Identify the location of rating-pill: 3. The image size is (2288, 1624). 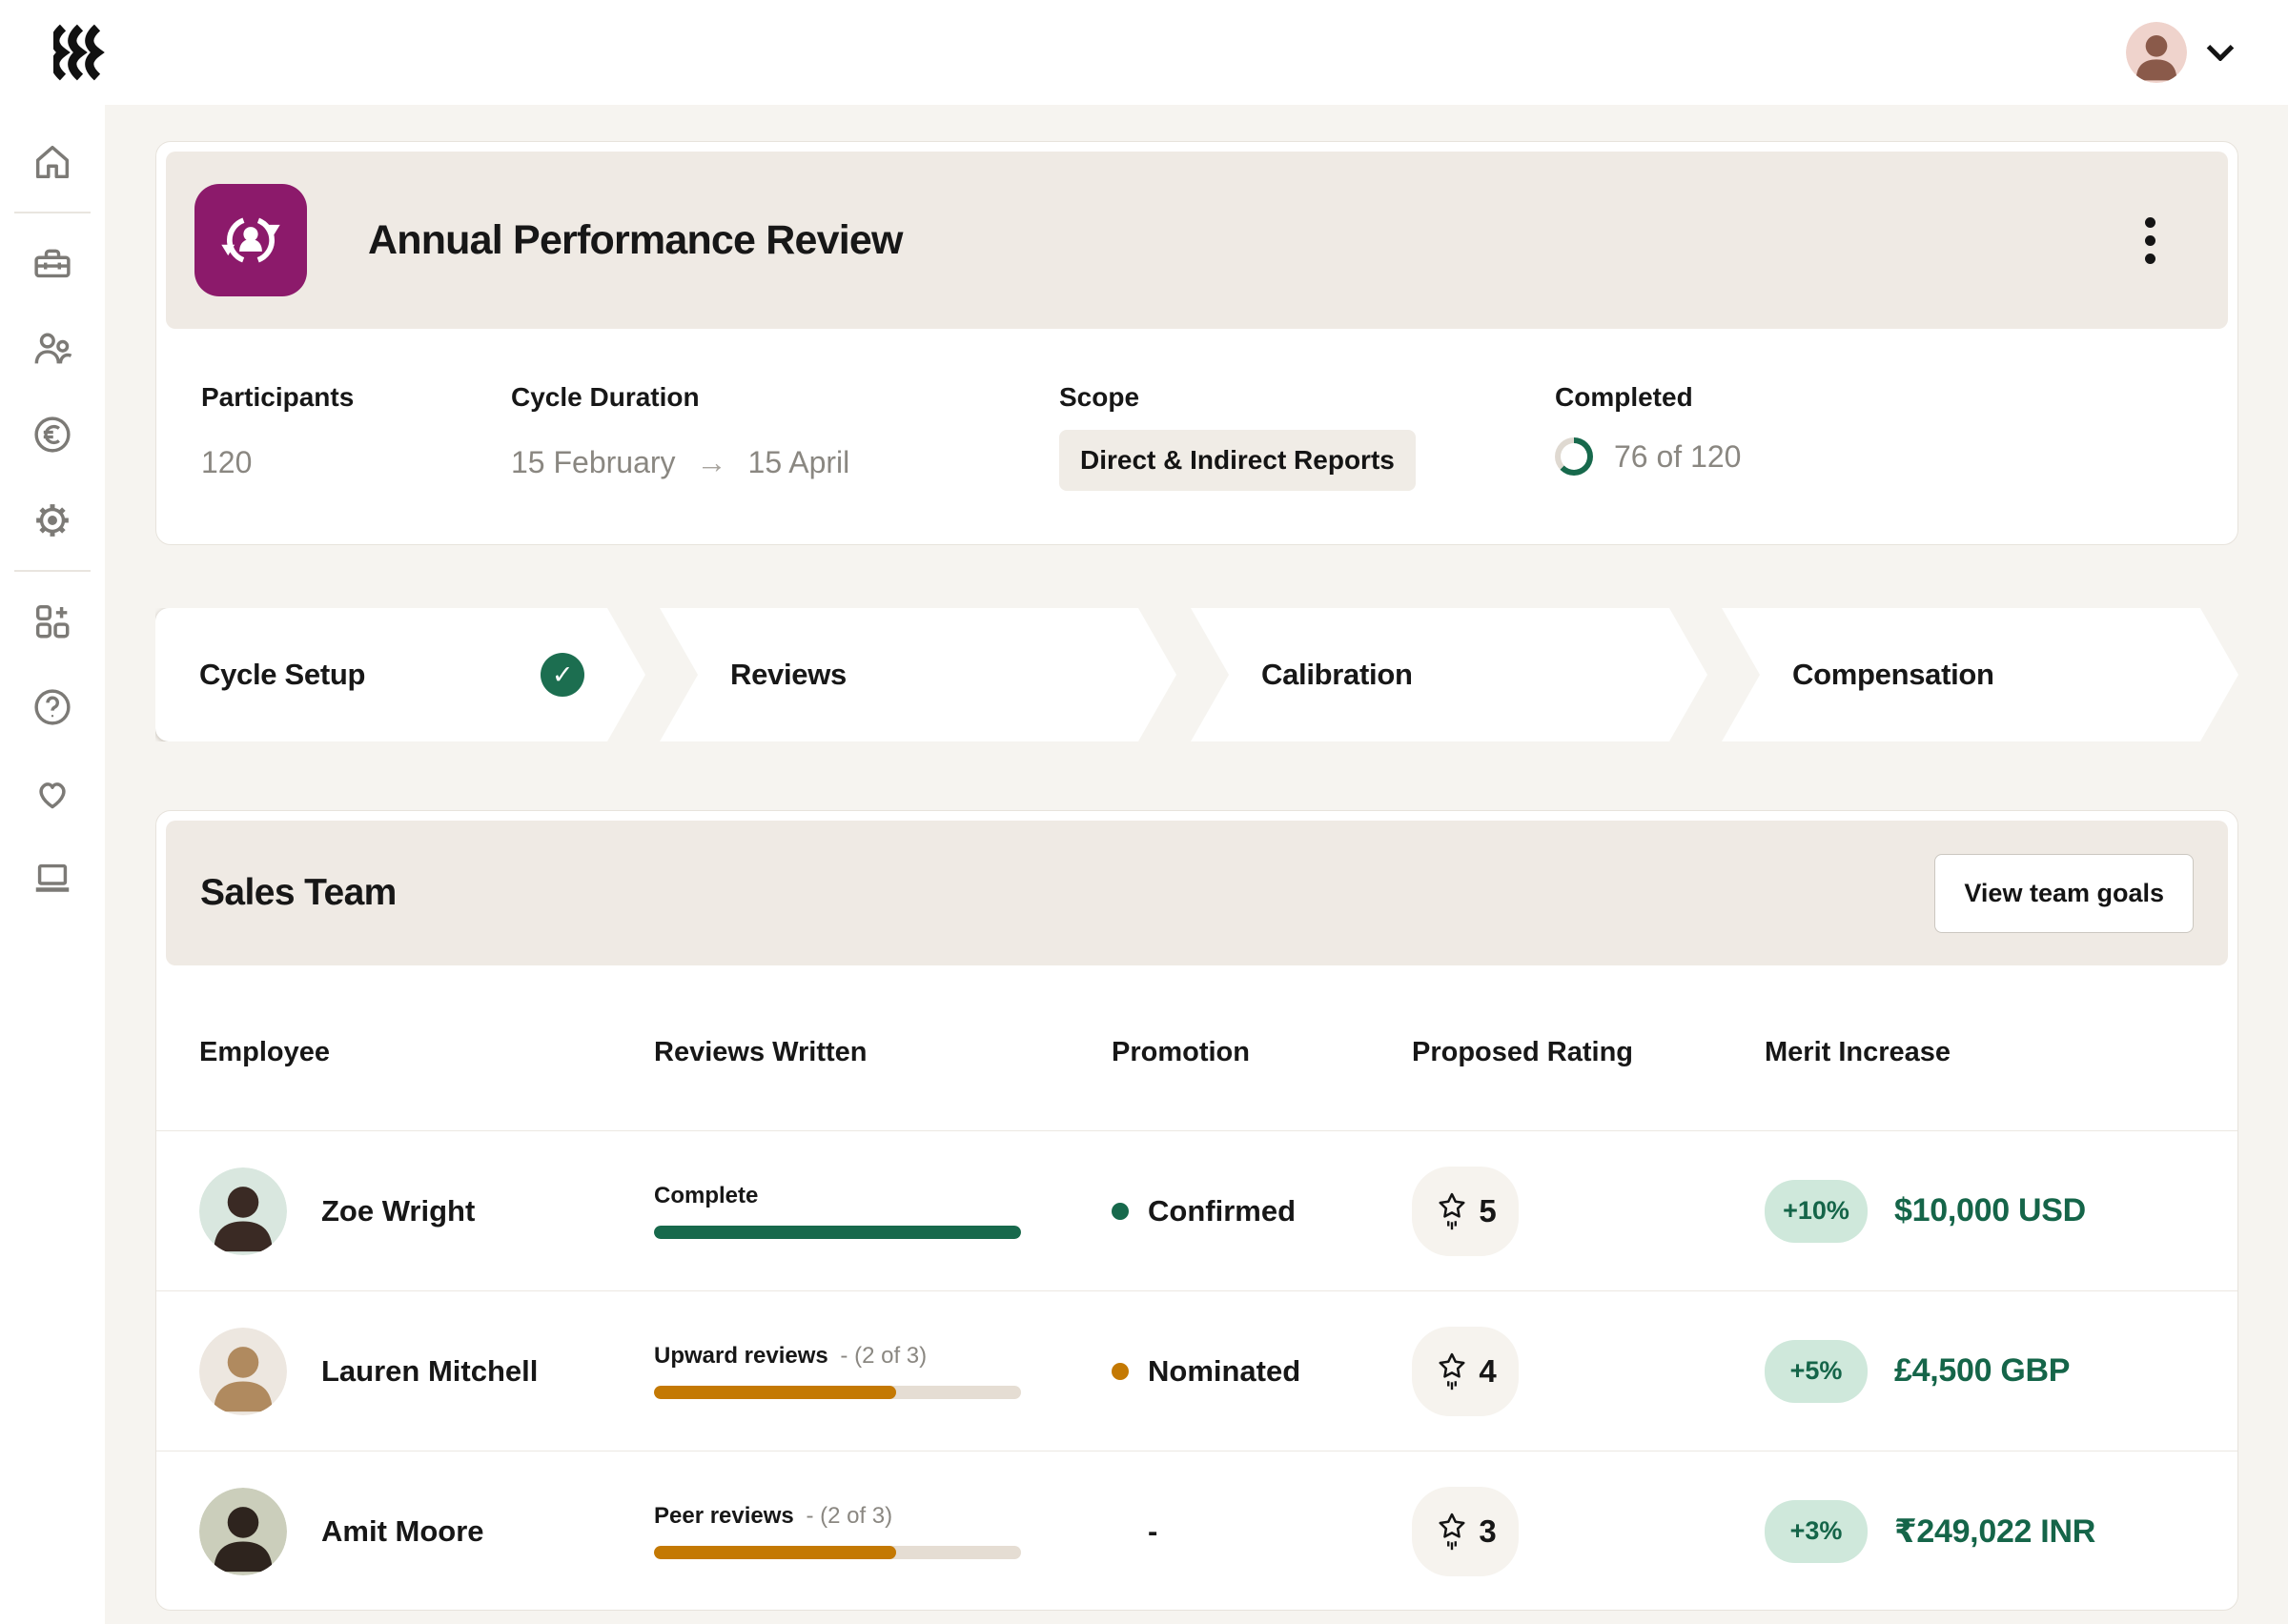
(1466, 1531).